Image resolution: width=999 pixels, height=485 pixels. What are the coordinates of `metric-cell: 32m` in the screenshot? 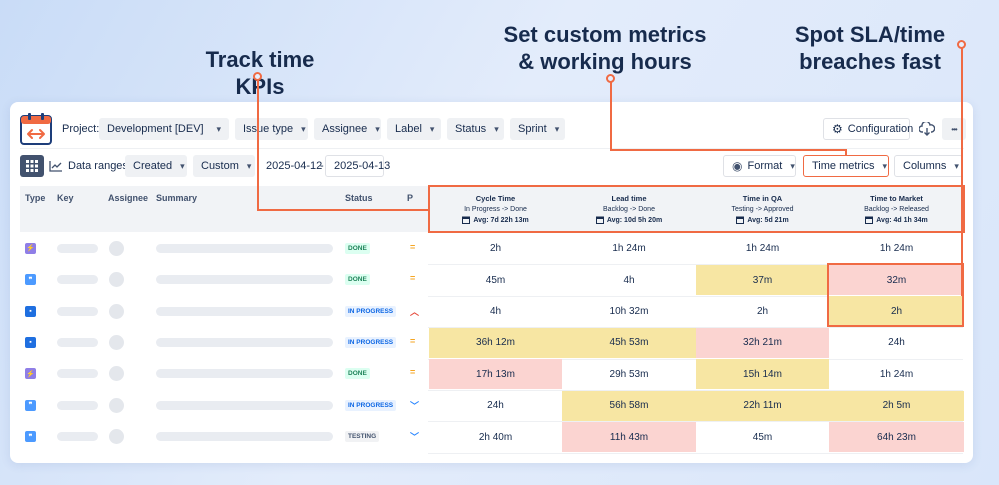 It's located at (896, 280).